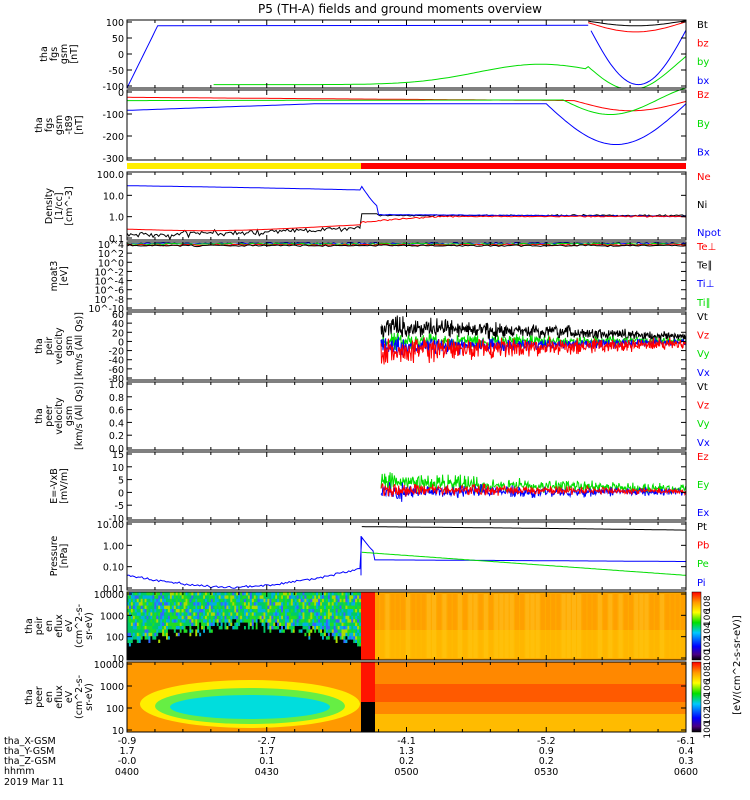  I want to click on legend-label: Bt, so click(702, 25).